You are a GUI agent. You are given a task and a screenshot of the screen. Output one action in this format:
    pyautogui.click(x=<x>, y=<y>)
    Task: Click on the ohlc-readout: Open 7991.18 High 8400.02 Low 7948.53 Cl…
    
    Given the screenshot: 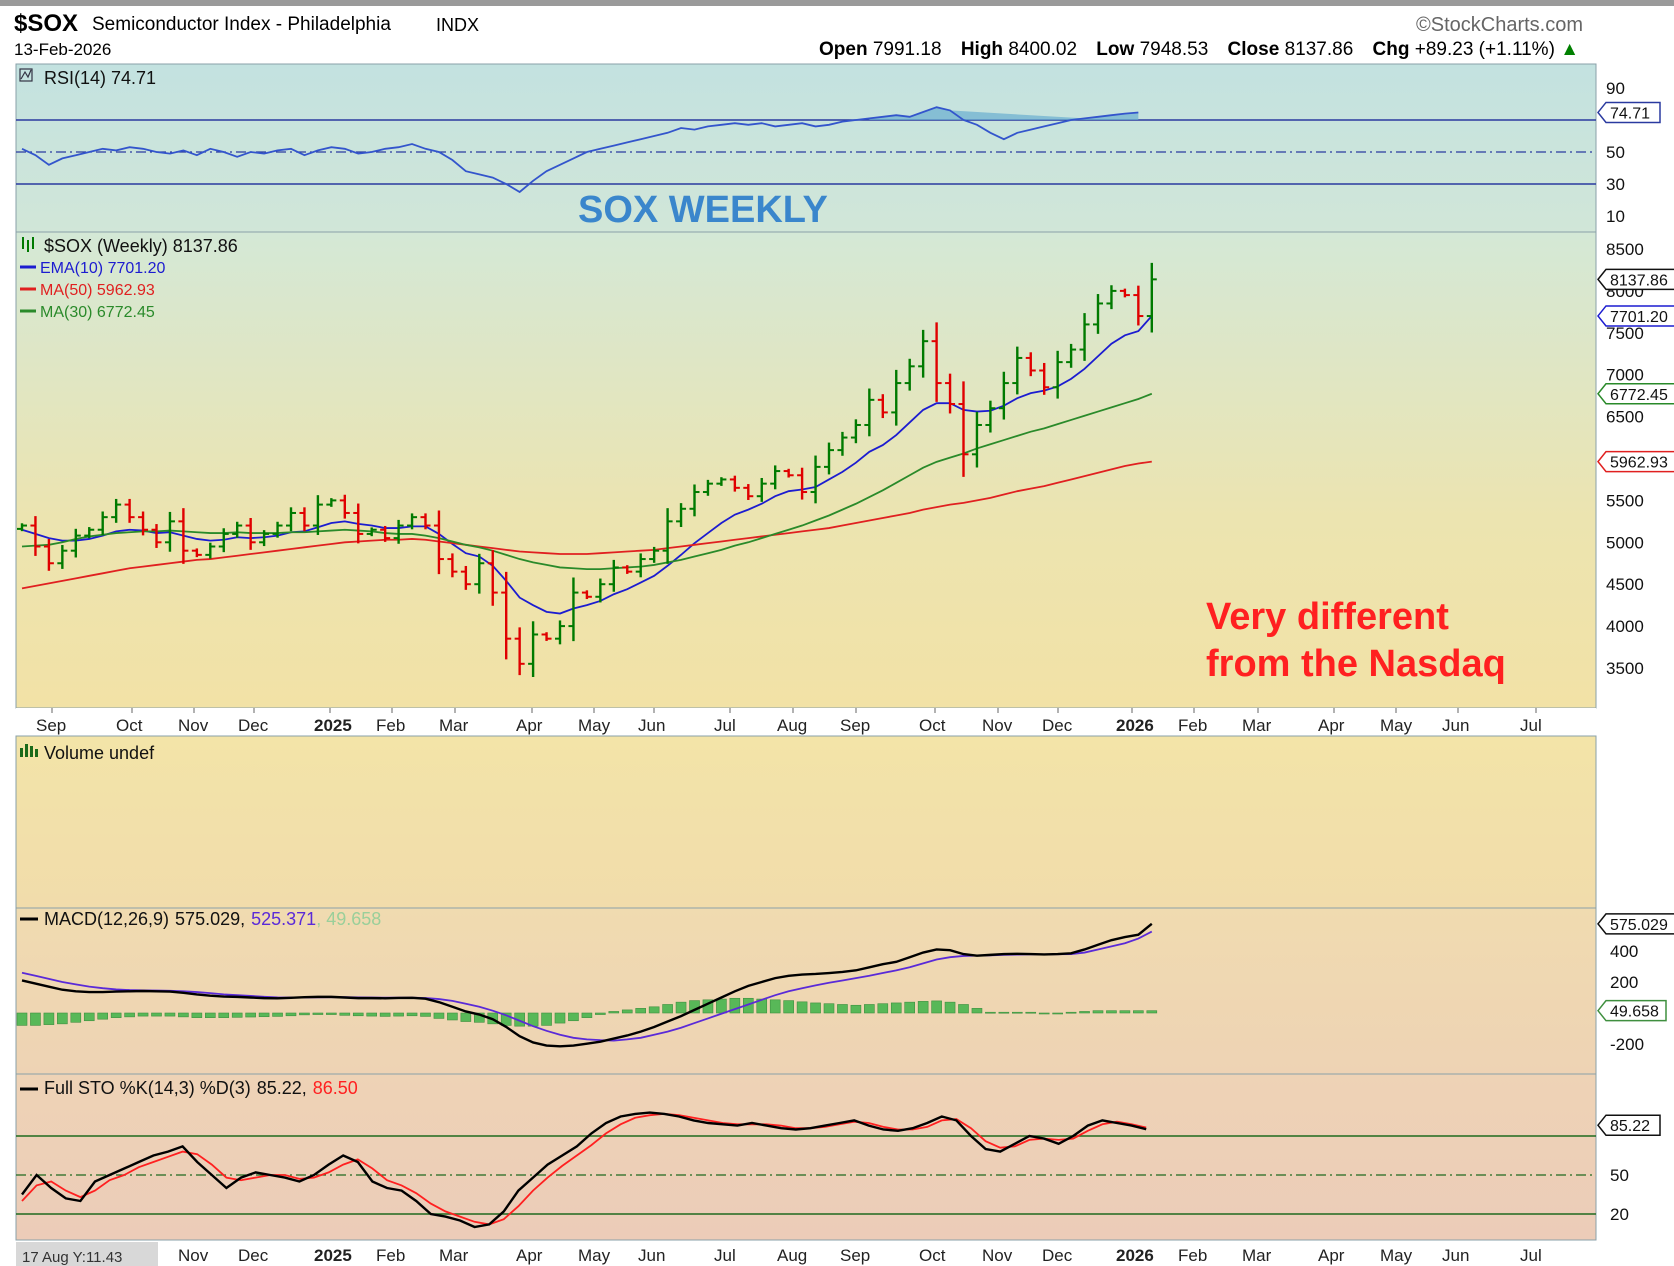 What is the action you would take?
    pyautogui.click(x=1199, y=50)
    